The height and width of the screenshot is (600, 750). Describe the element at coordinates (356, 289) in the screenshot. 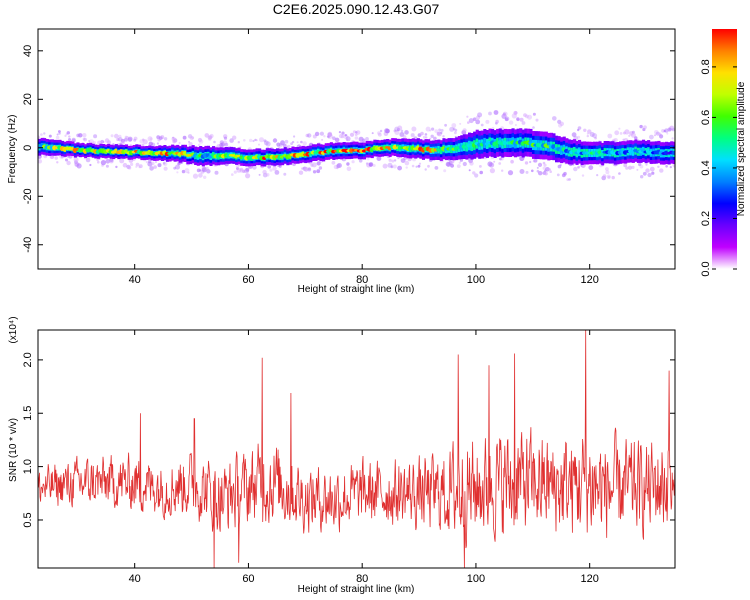

I see `spectrogram-x-label: Height of straight line (km)` at that location.